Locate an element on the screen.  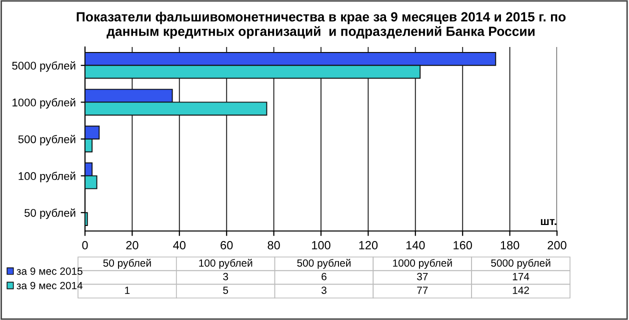
chart-title: Показатели фальшивомонетничества в крае за 9 месяцев 2014 и 2015 г. по данным кредитных организаций и подразделений Банка России is located at coordinates (321, 25).